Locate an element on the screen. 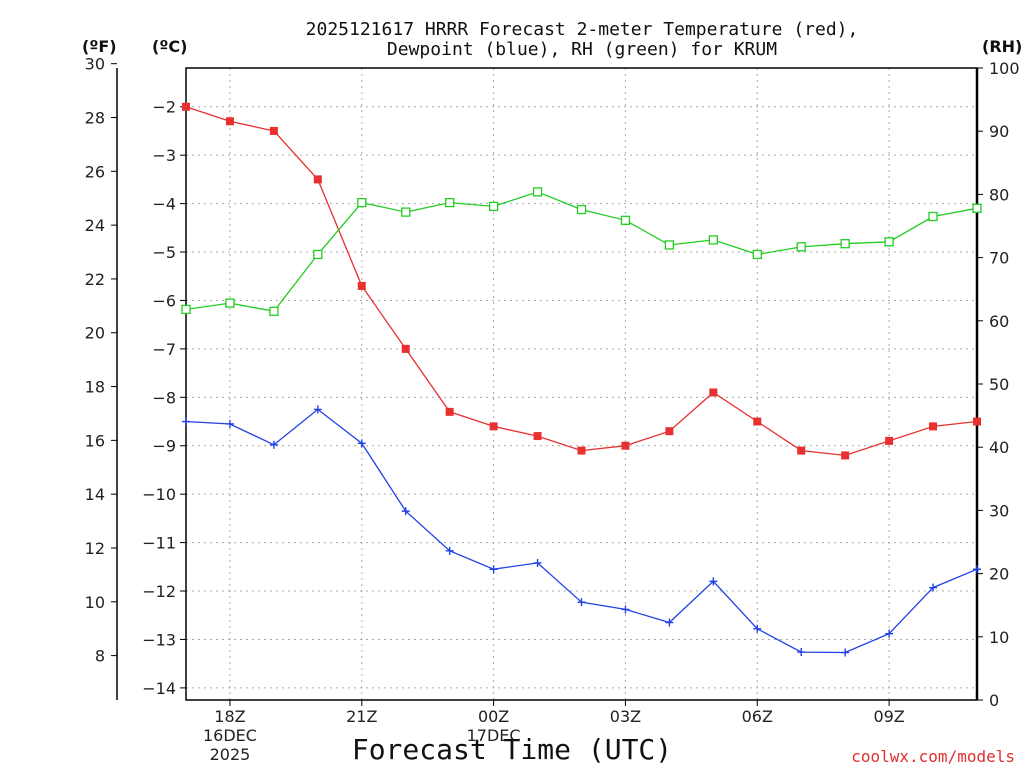 The image size is (1024, 768). x-tick-label: 18Z is located at coordinates (229, 716).